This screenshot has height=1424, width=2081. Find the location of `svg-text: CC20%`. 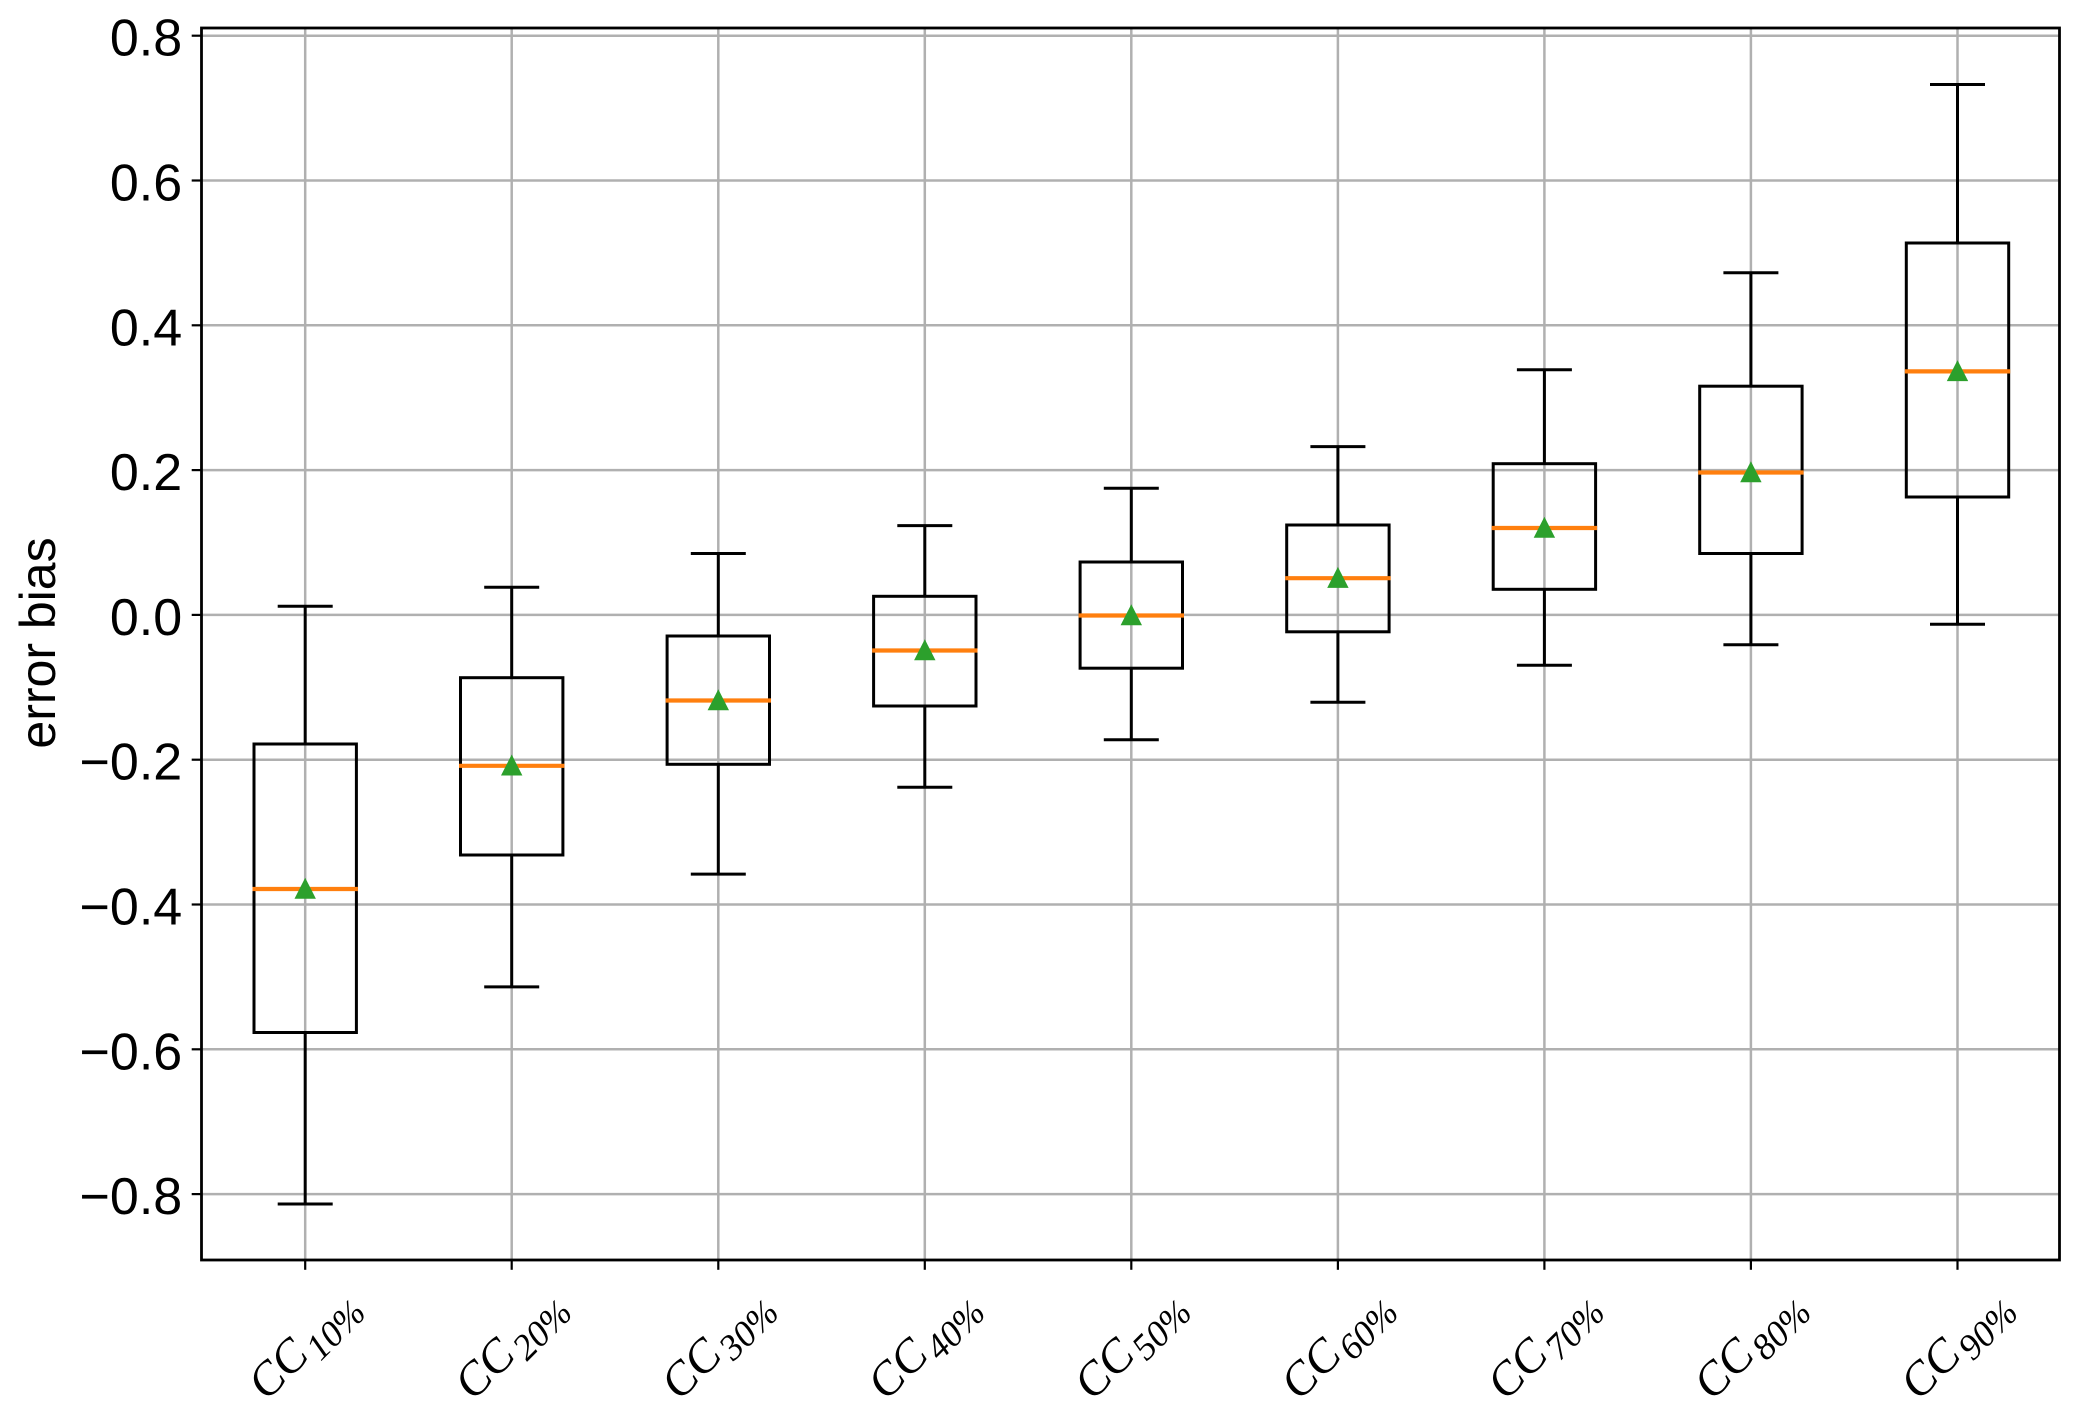

svg-text: CC20% is located at coordinates (512, 1347).